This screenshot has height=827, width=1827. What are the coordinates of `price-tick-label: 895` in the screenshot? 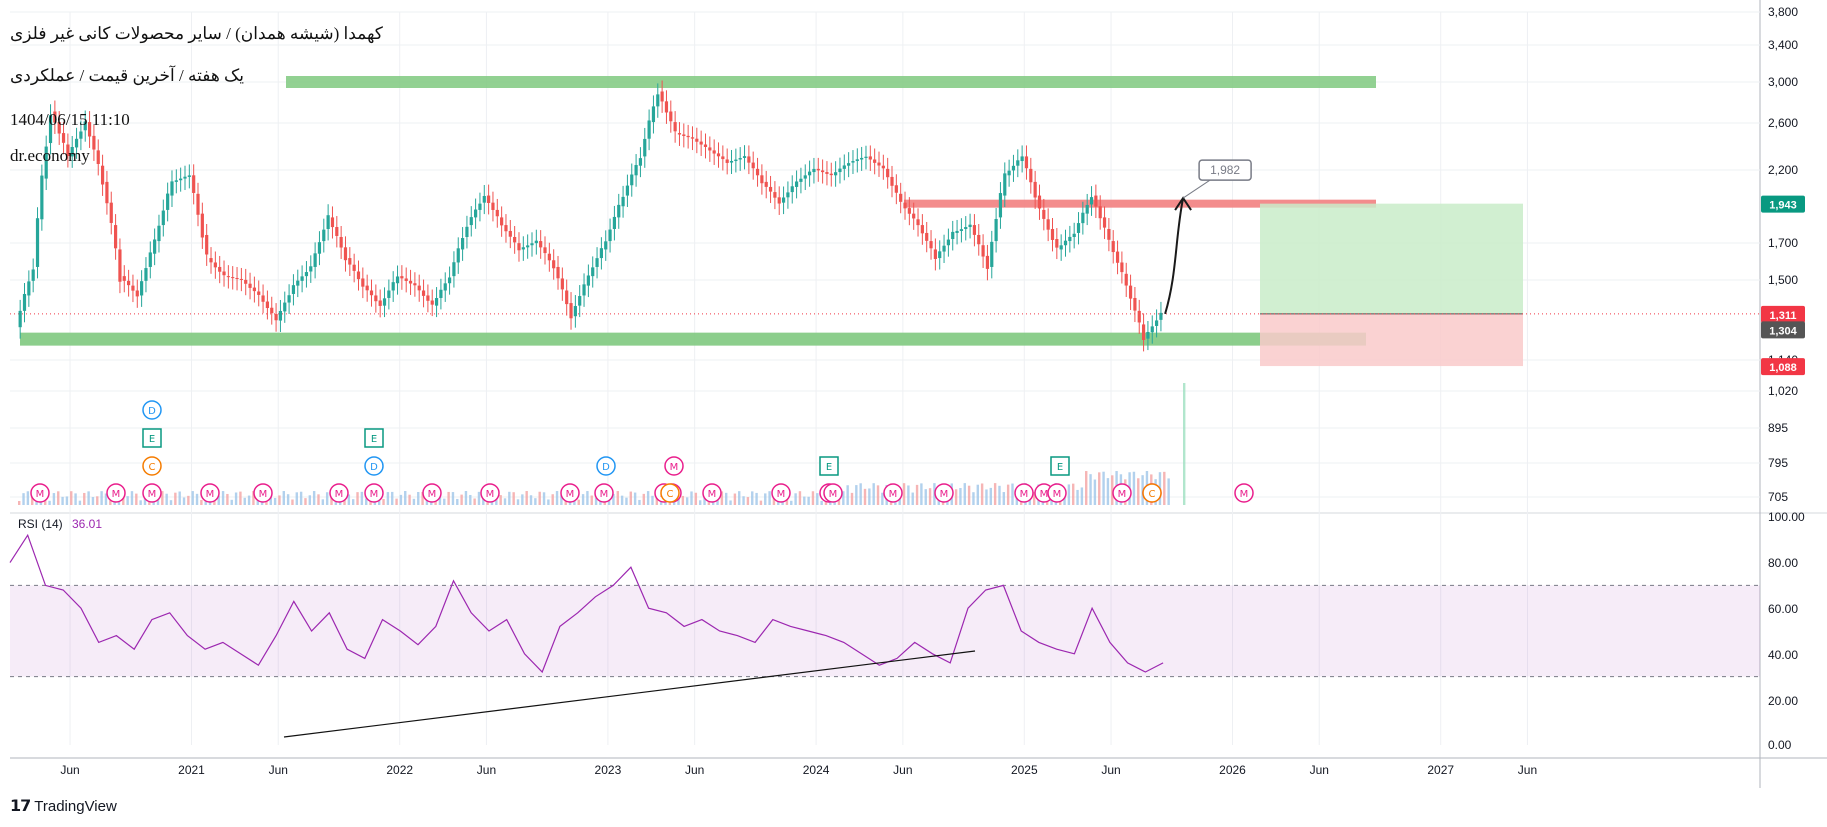 It's located at (1778, 428).